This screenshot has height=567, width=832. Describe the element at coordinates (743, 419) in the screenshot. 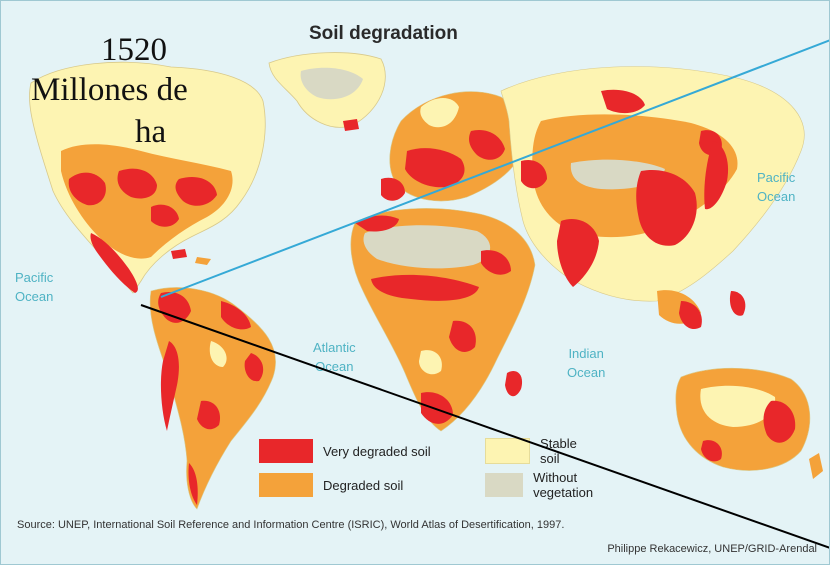

I see `australia` at that location.